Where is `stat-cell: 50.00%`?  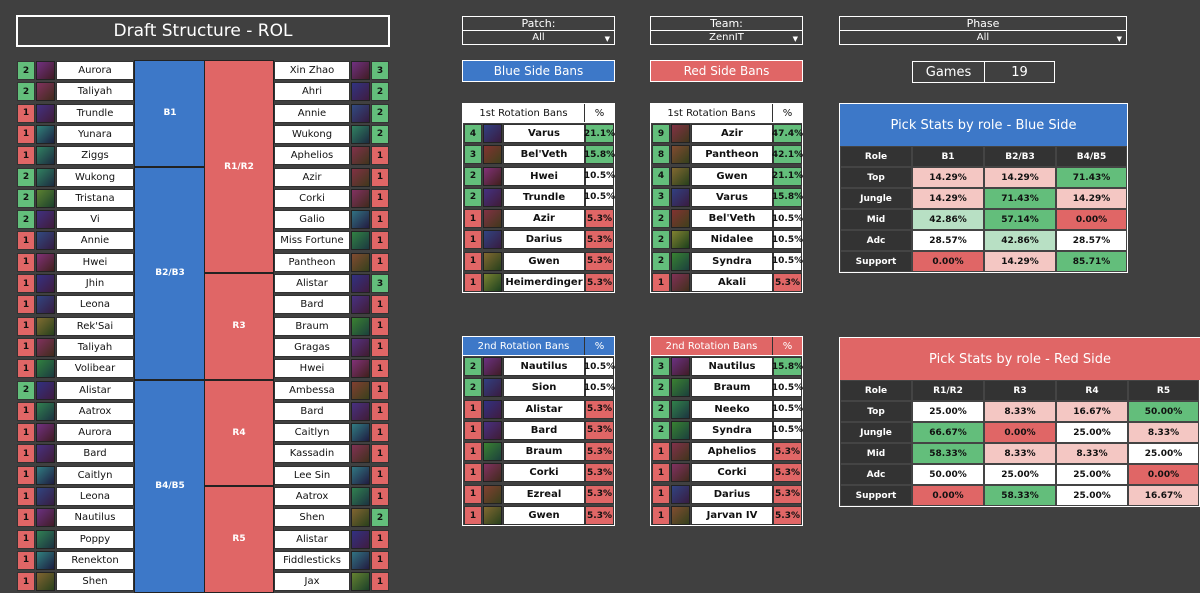
stat-cell: 50.00% is located at coordinates (1163, 411).